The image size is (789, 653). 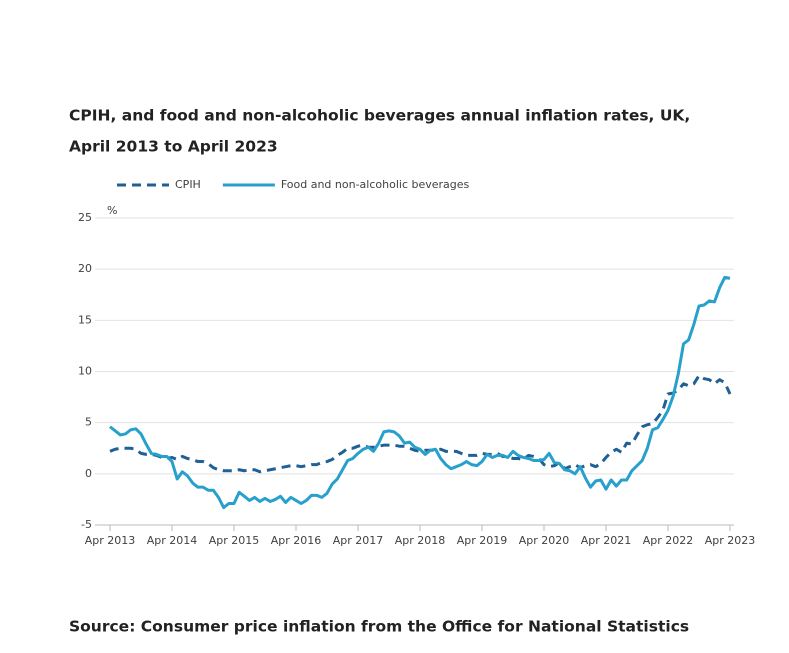 What do you see at coordinates (85, 217) in the screenshot?
I see `y-tick-label: 25` at bounding box center [85, 217].